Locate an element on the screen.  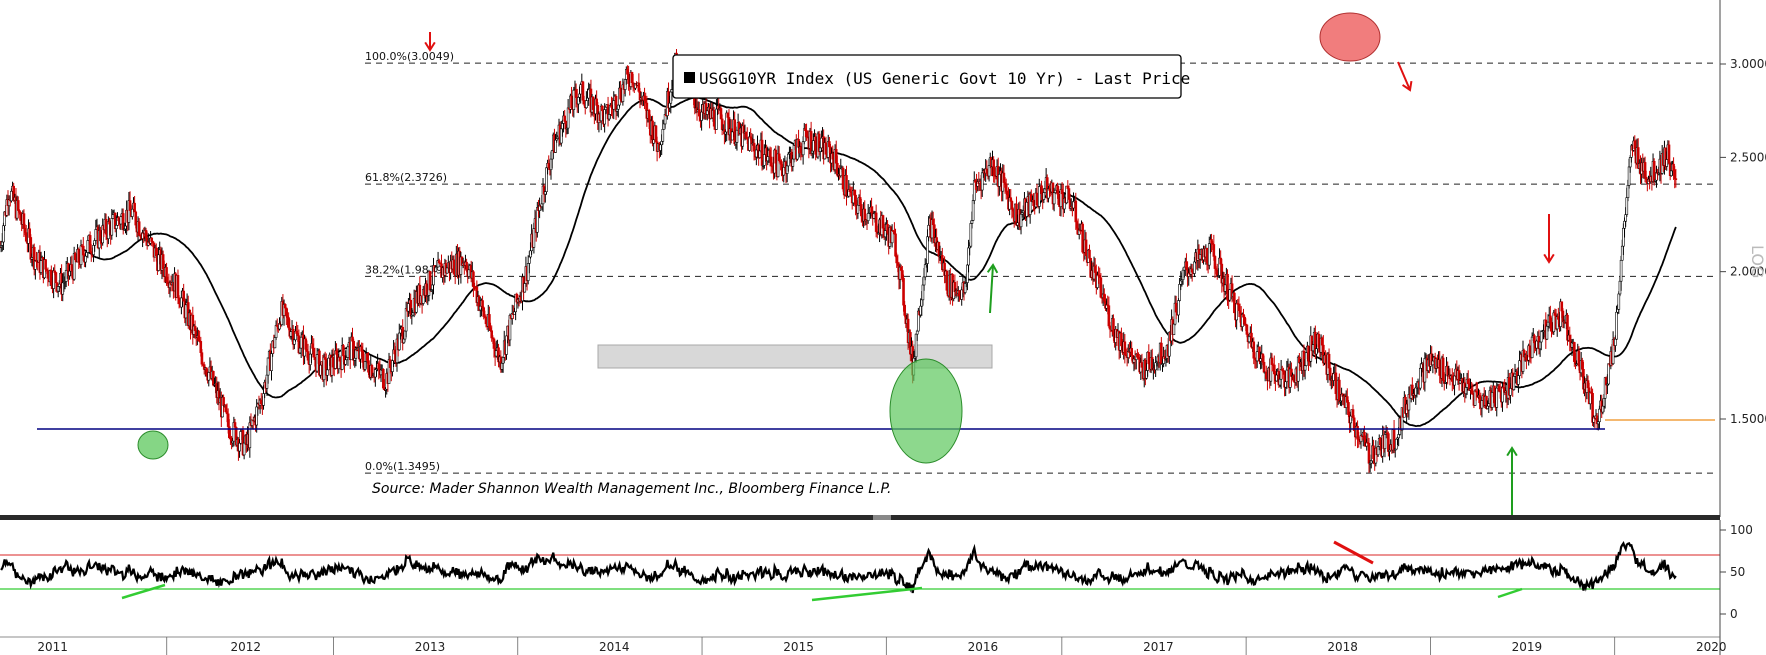
x-tick-label: 2015 is located at coordinates (798, 647).